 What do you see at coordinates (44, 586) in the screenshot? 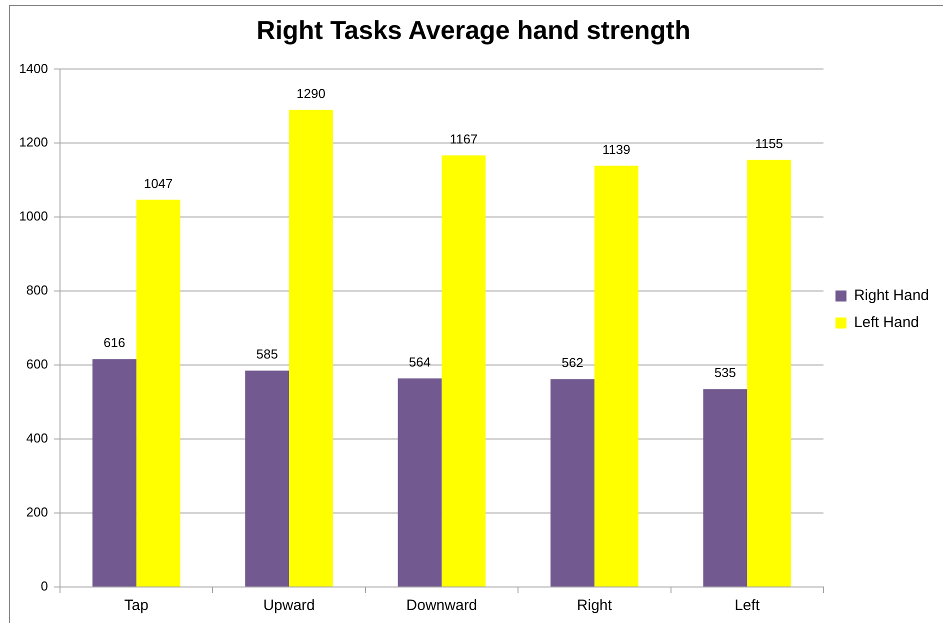
I see `y-tick-label: 0` at bounding box center [44, 586].